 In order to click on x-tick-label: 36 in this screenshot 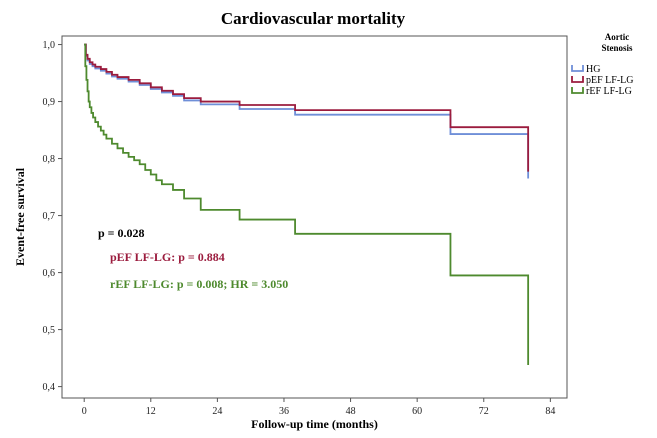, I will do `click(284, 411)`.